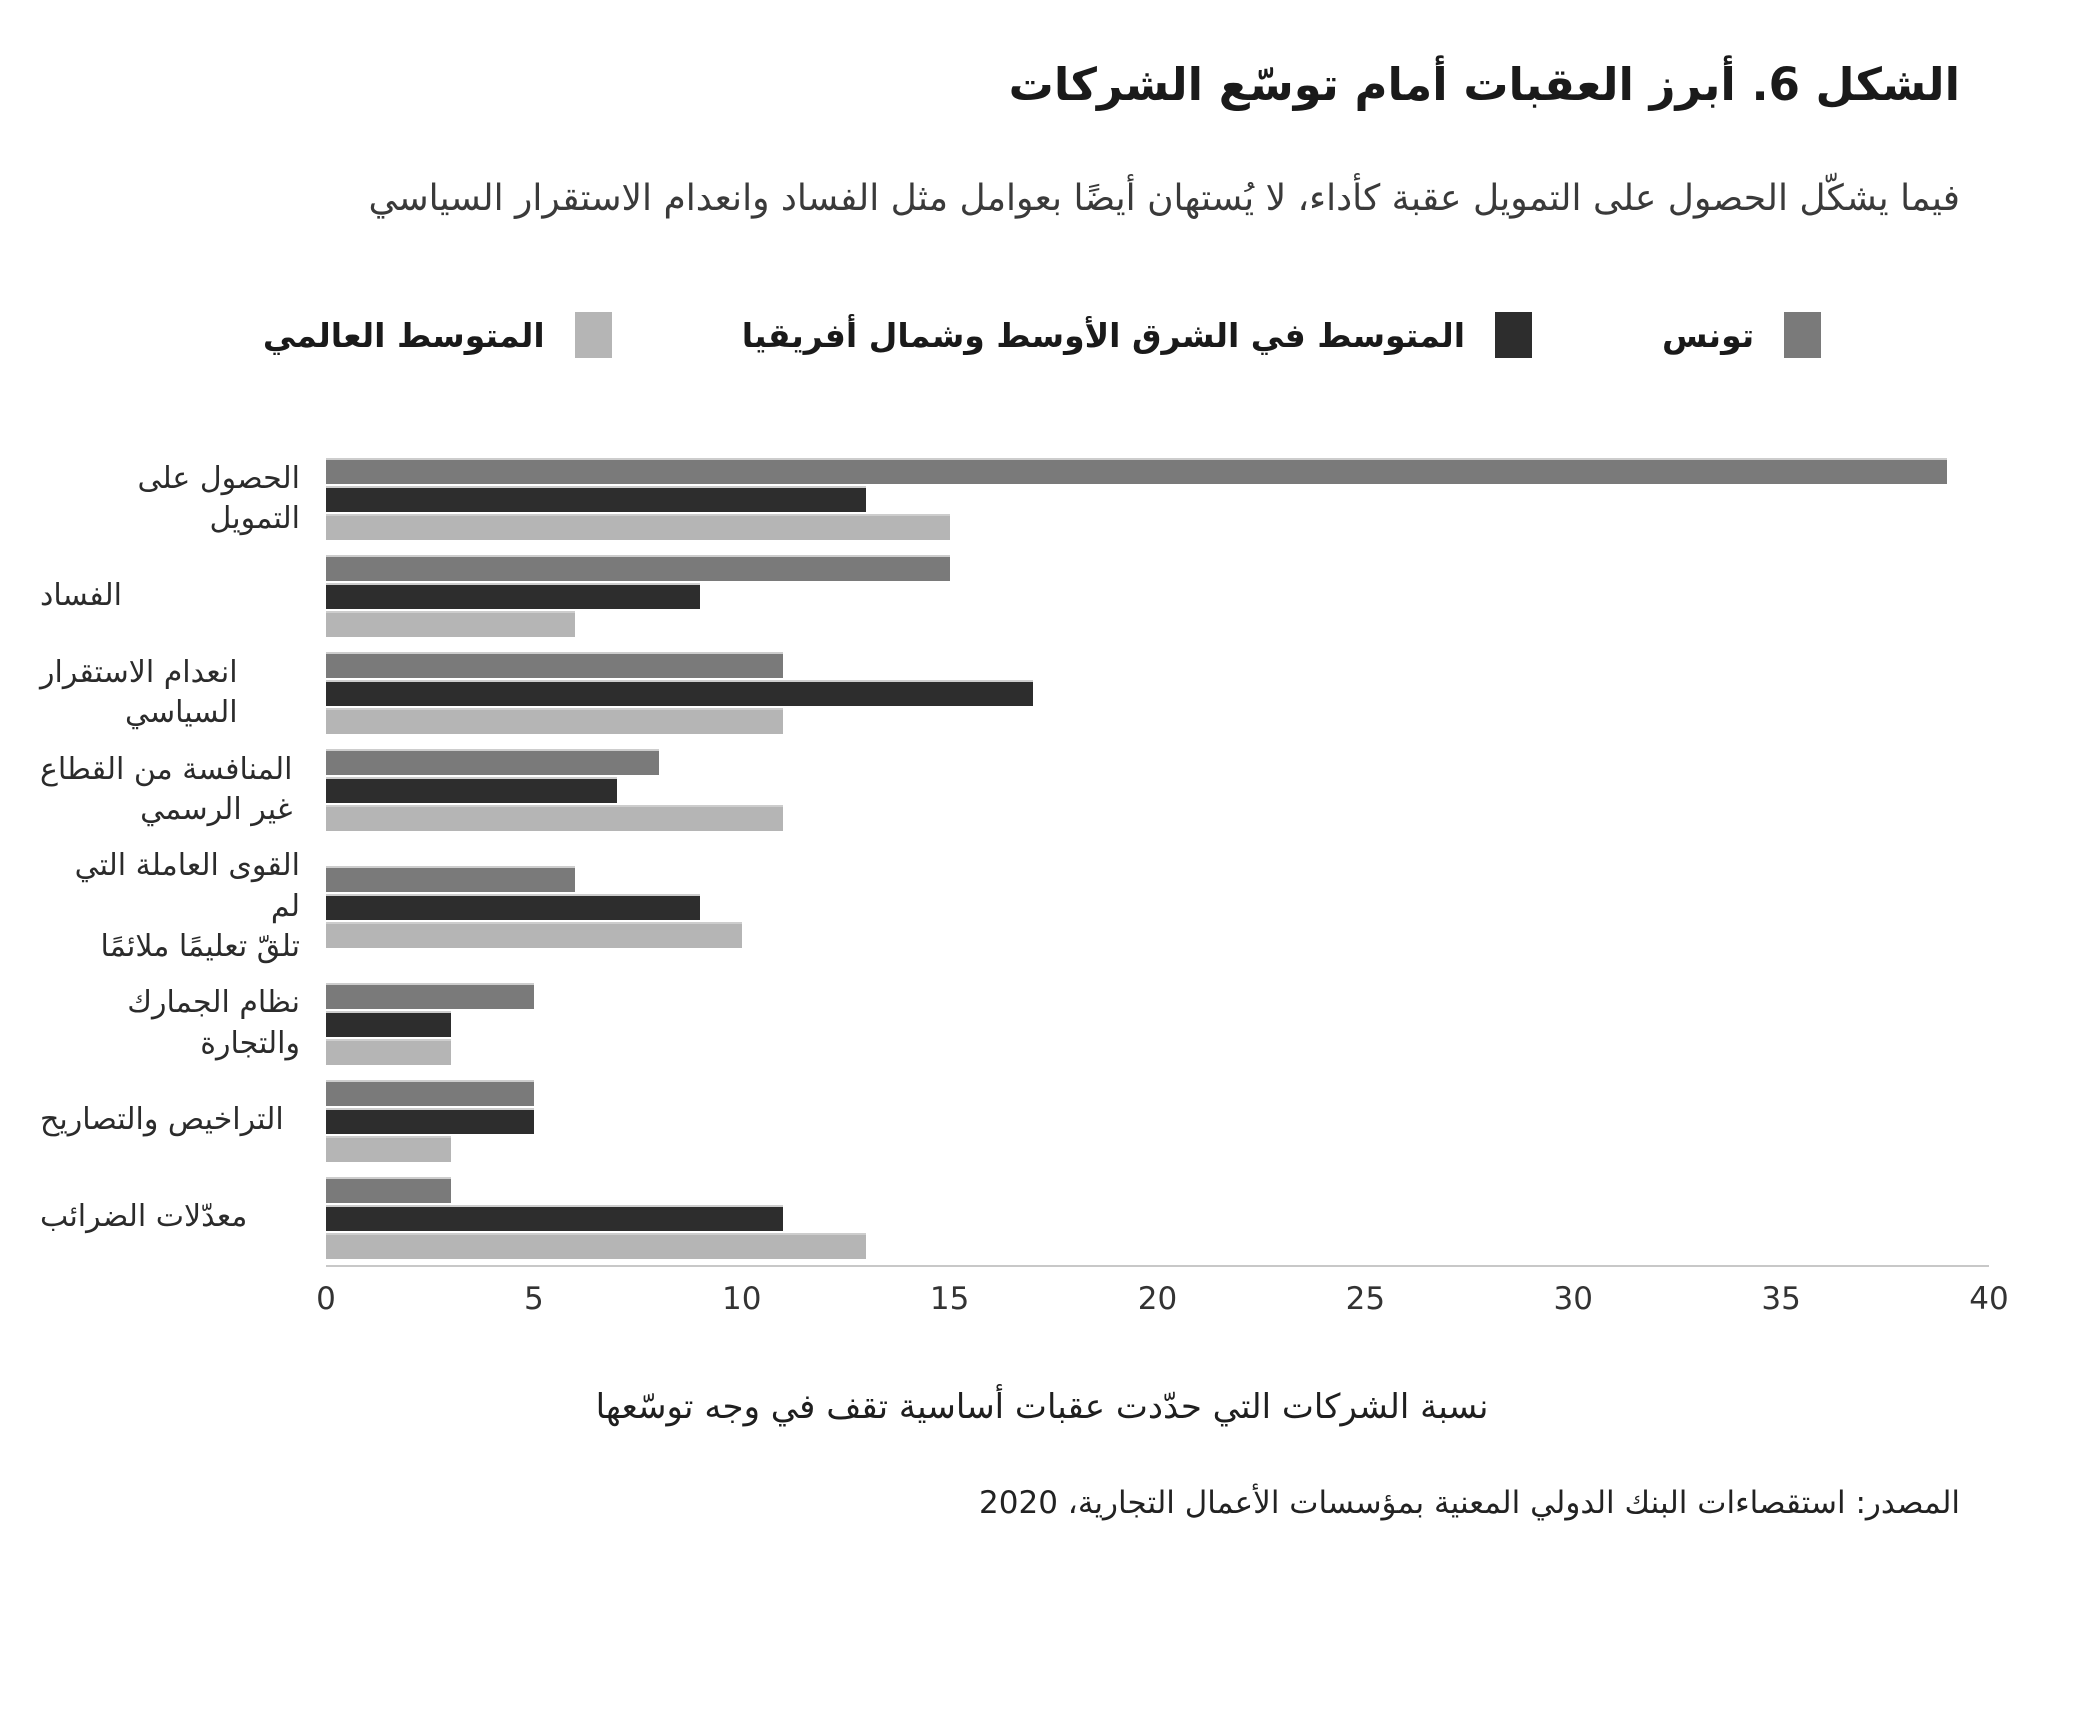 The height and width of the screenshot is (1719, 2084). Describe the element at coordinates (144, 1217) in the screenshot. I see `category-label: معدّلات الضرائب` at that location.